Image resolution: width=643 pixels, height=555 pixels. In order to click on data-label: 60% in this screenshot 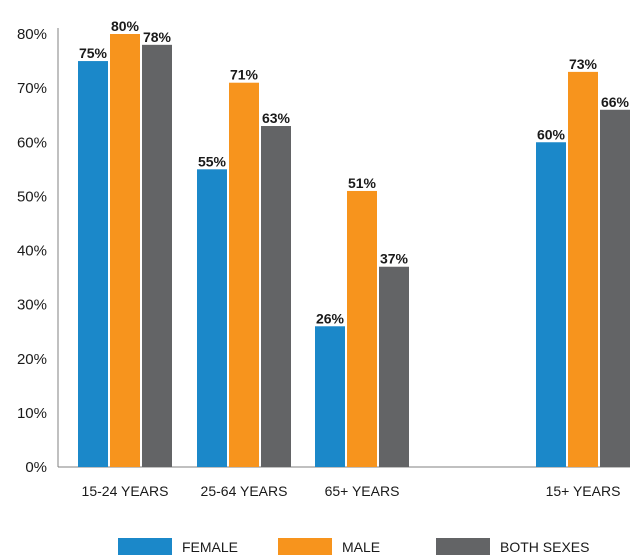, I will do `click(551, 134)`.